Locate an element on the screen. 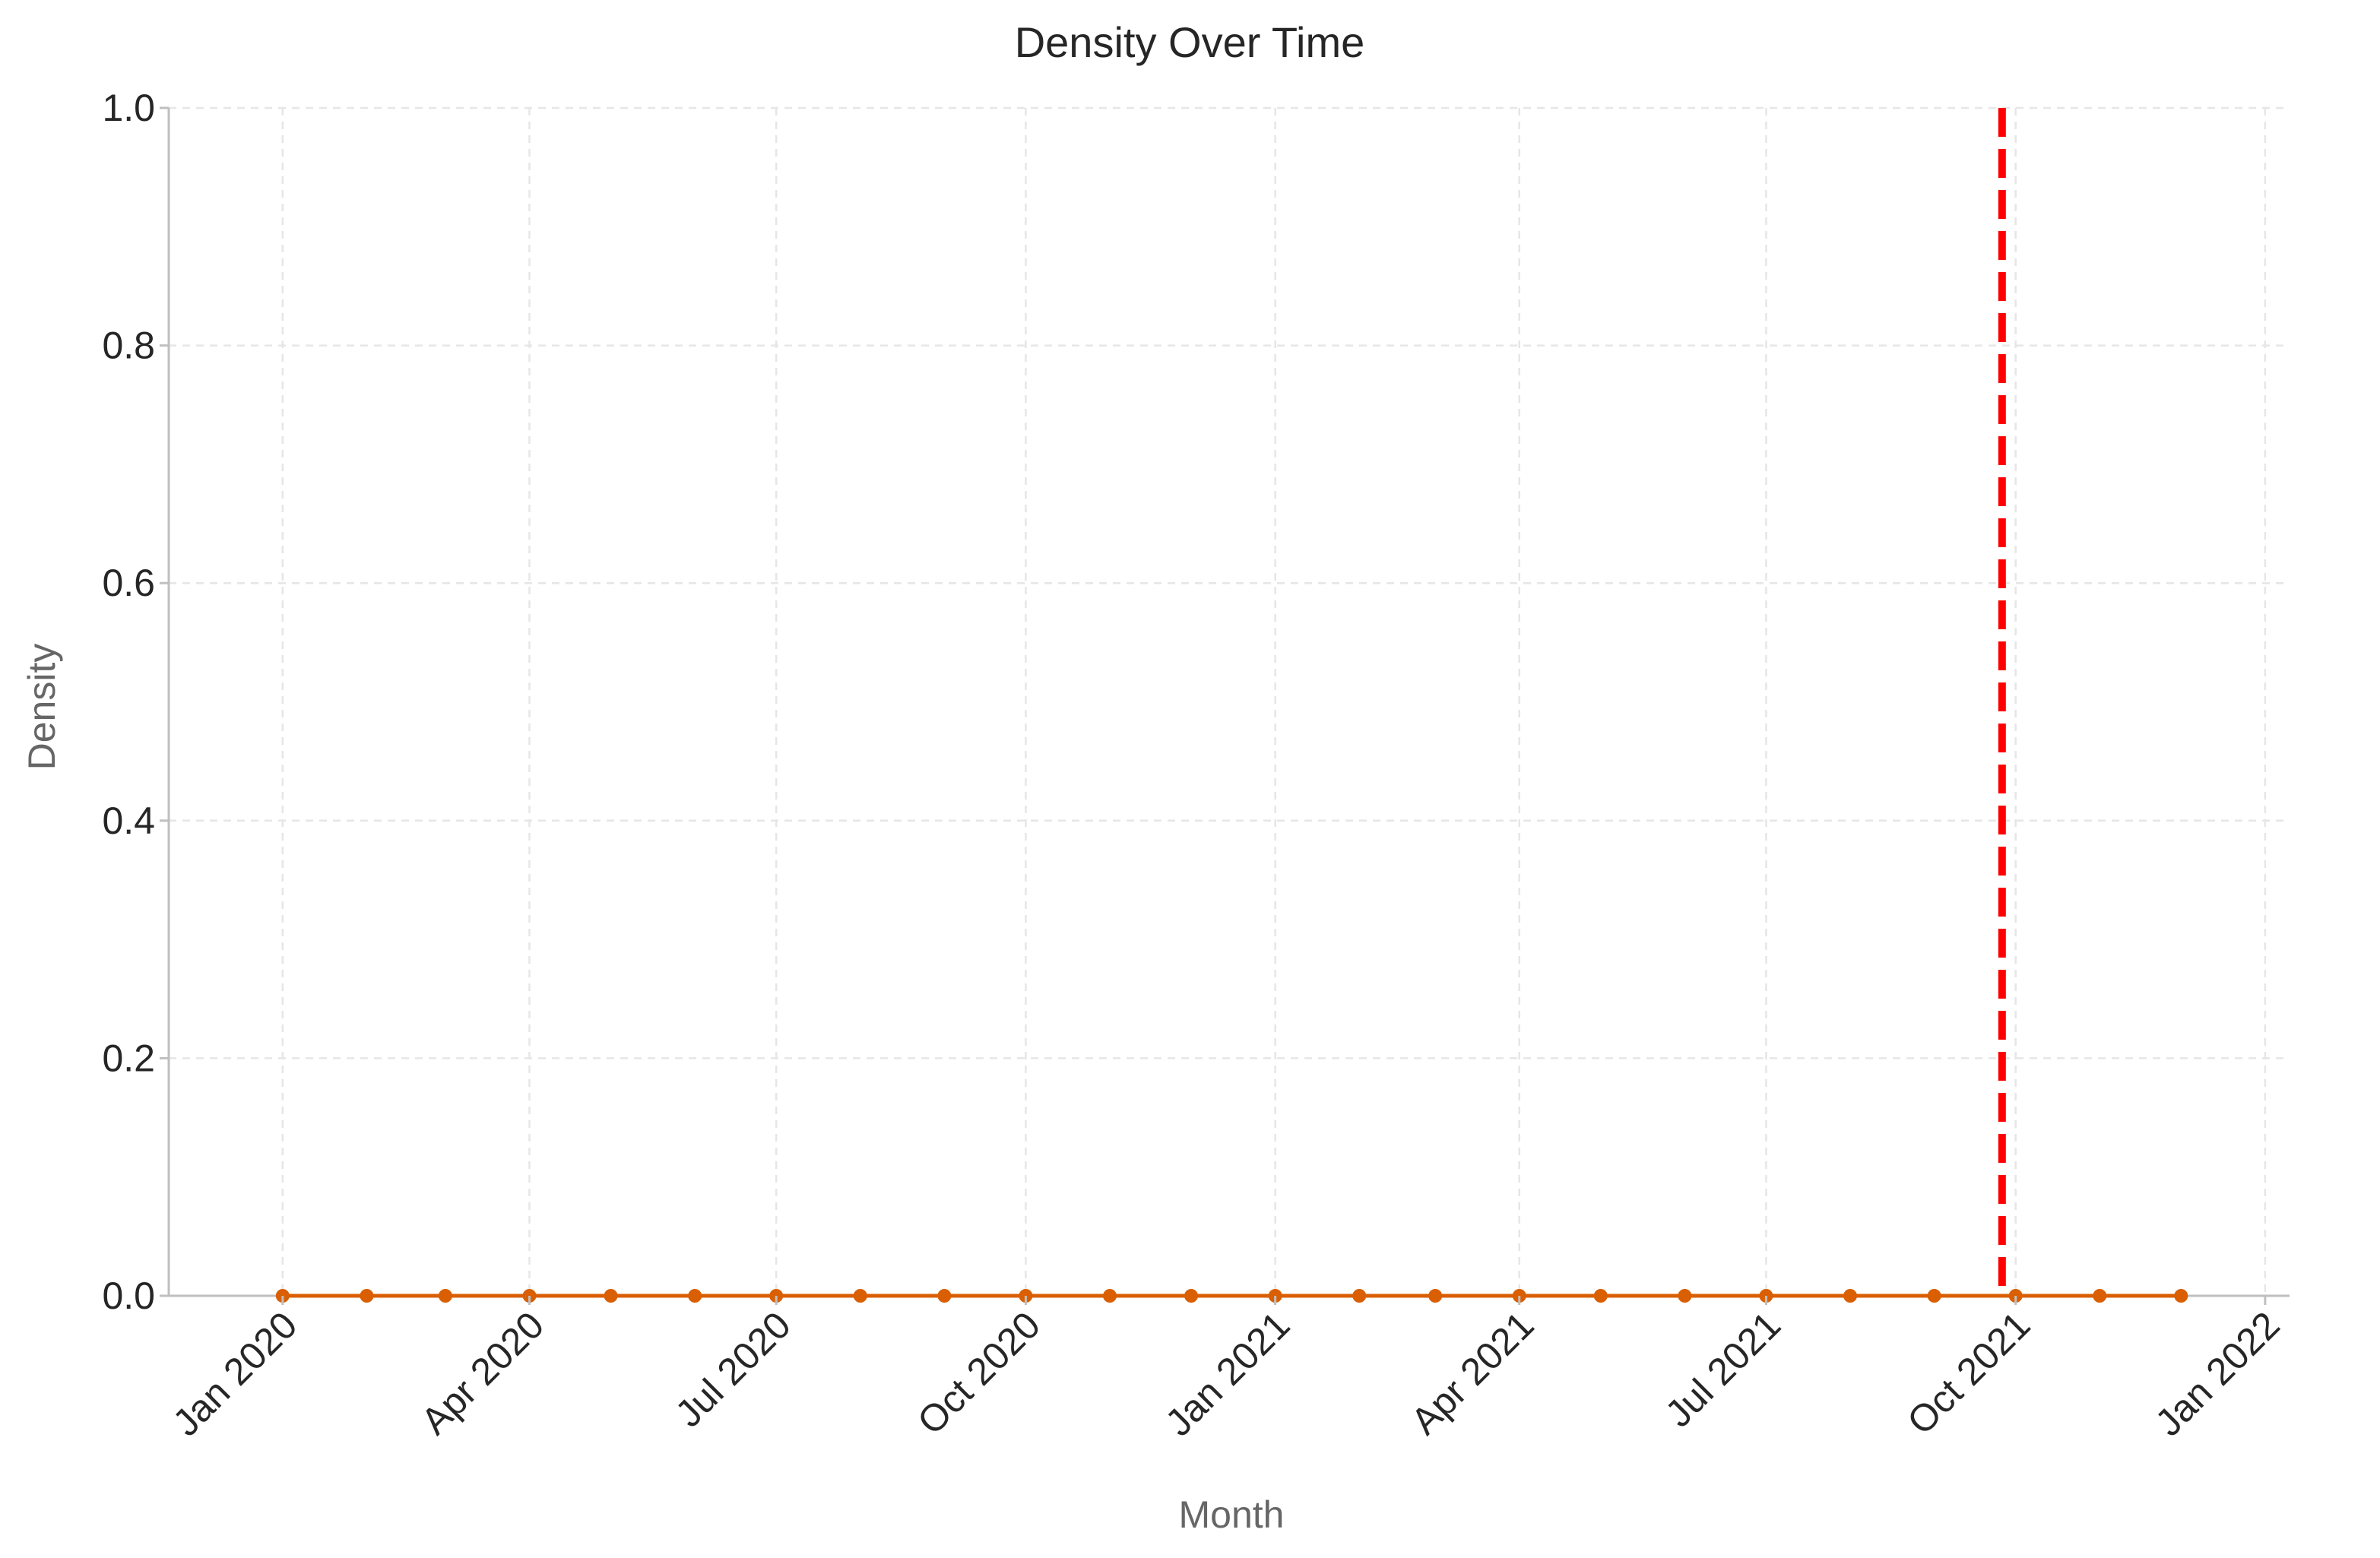 This screenshot has height=1558, width=2380. x-tick-label: Apr 2021 is located at coordinates (1472, 1373).